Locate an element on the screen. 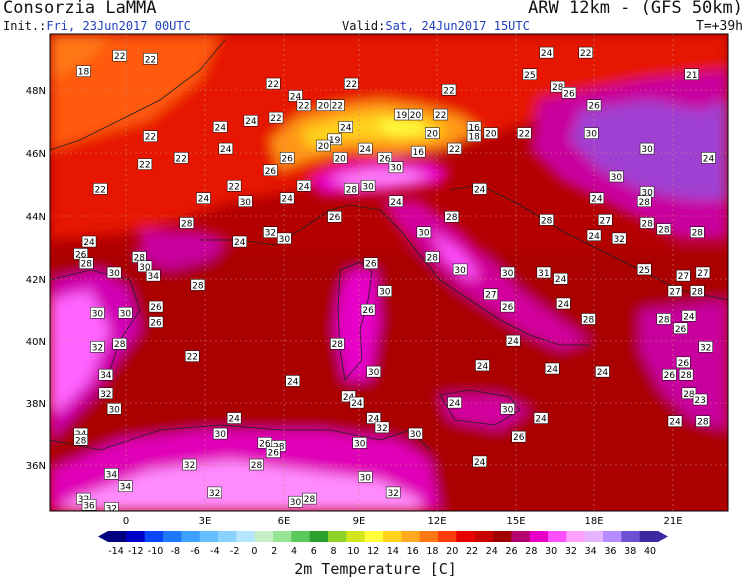 Image resolution: width=751 pixels, height=580 pixels. colorbar-tick-label: -10 is located at coordinates (156, 551).